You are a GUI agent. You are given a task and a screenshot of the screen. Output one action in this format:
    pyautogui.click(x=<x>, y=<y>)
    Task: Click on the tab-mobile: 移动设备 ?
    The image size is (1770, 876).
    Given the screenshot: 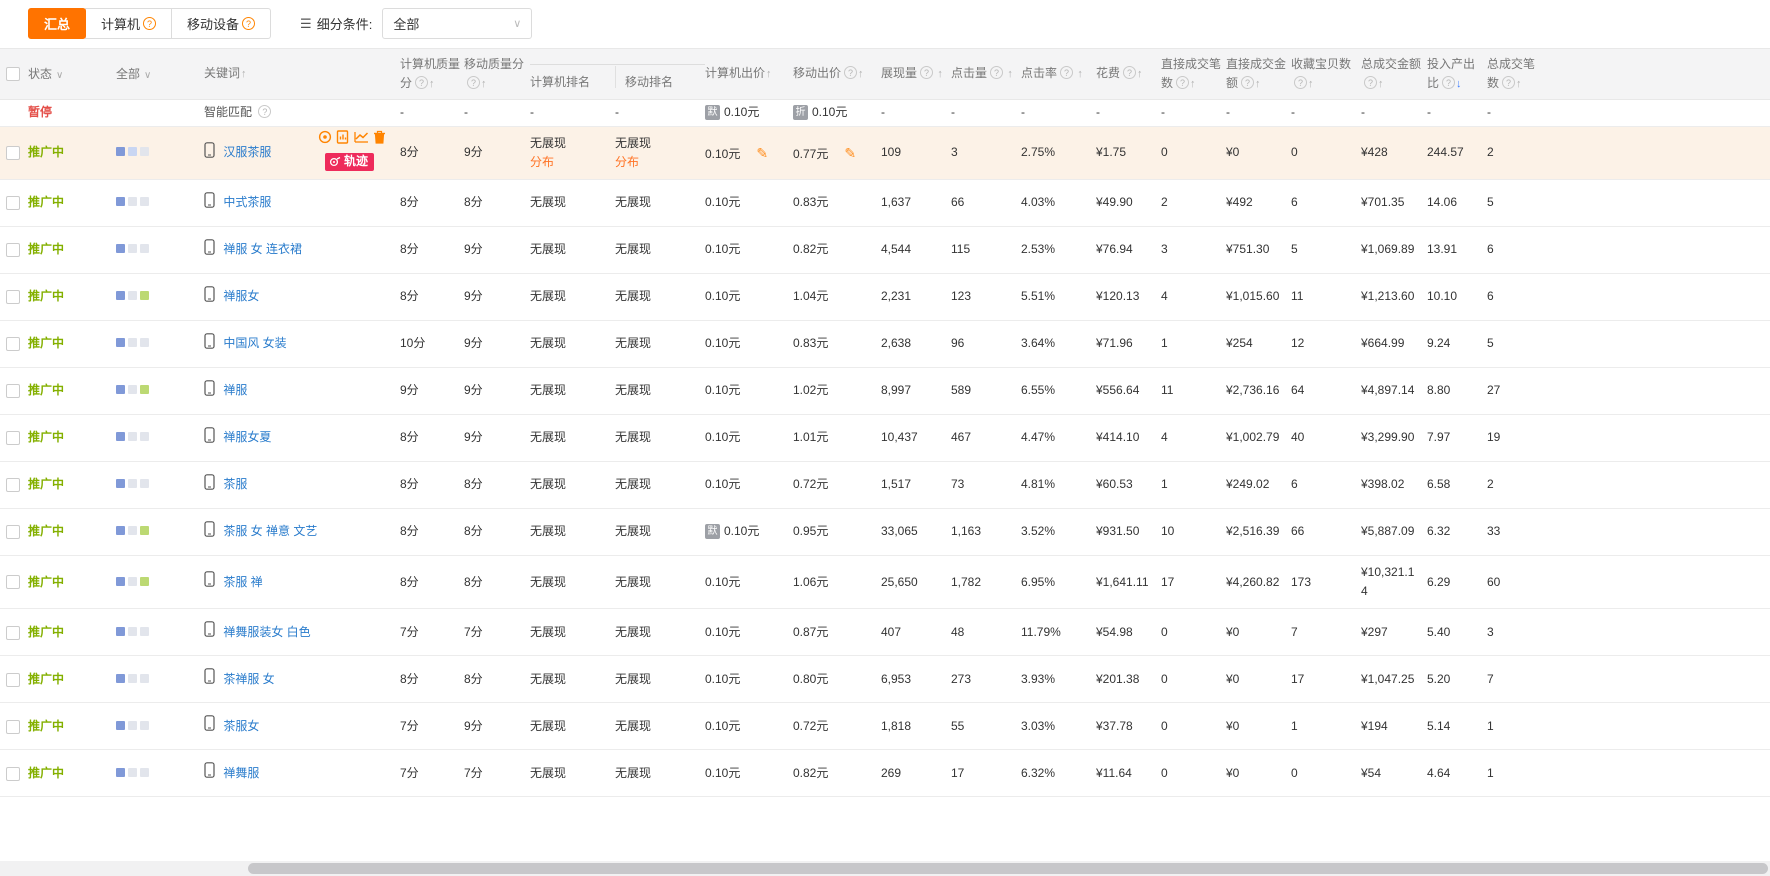 What is the action you would take?
    pyautogui.click(x=221, y=23)
    